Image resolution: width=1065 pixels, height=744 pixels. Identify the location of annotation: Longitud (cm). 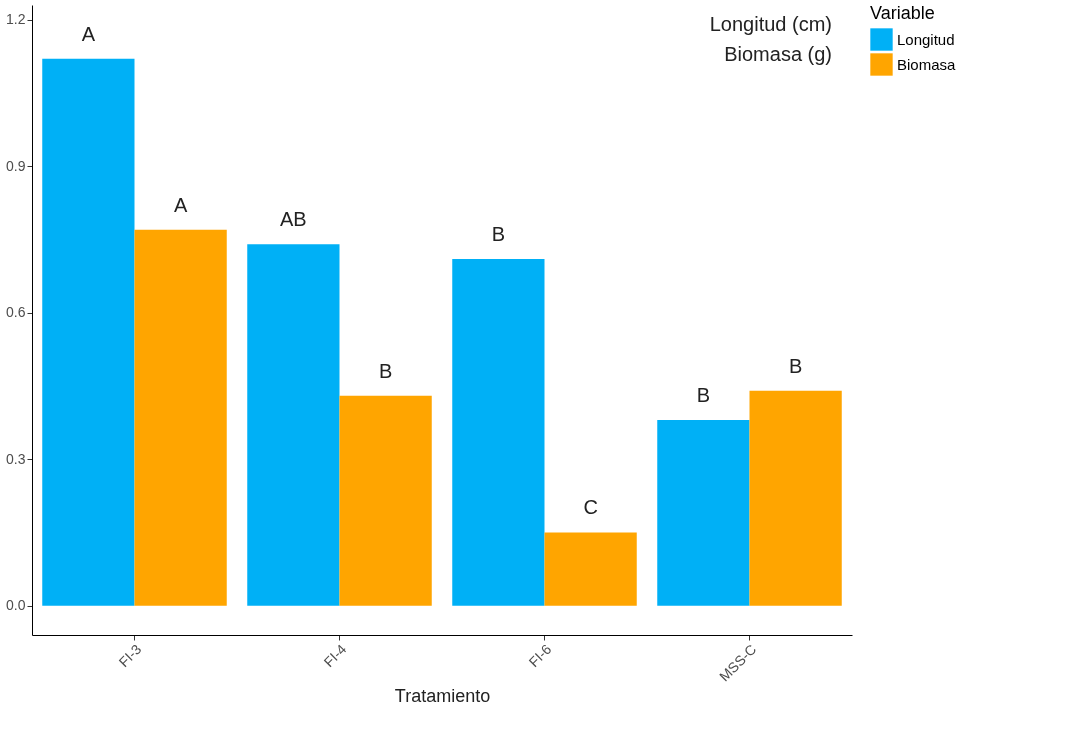
(770, 24).